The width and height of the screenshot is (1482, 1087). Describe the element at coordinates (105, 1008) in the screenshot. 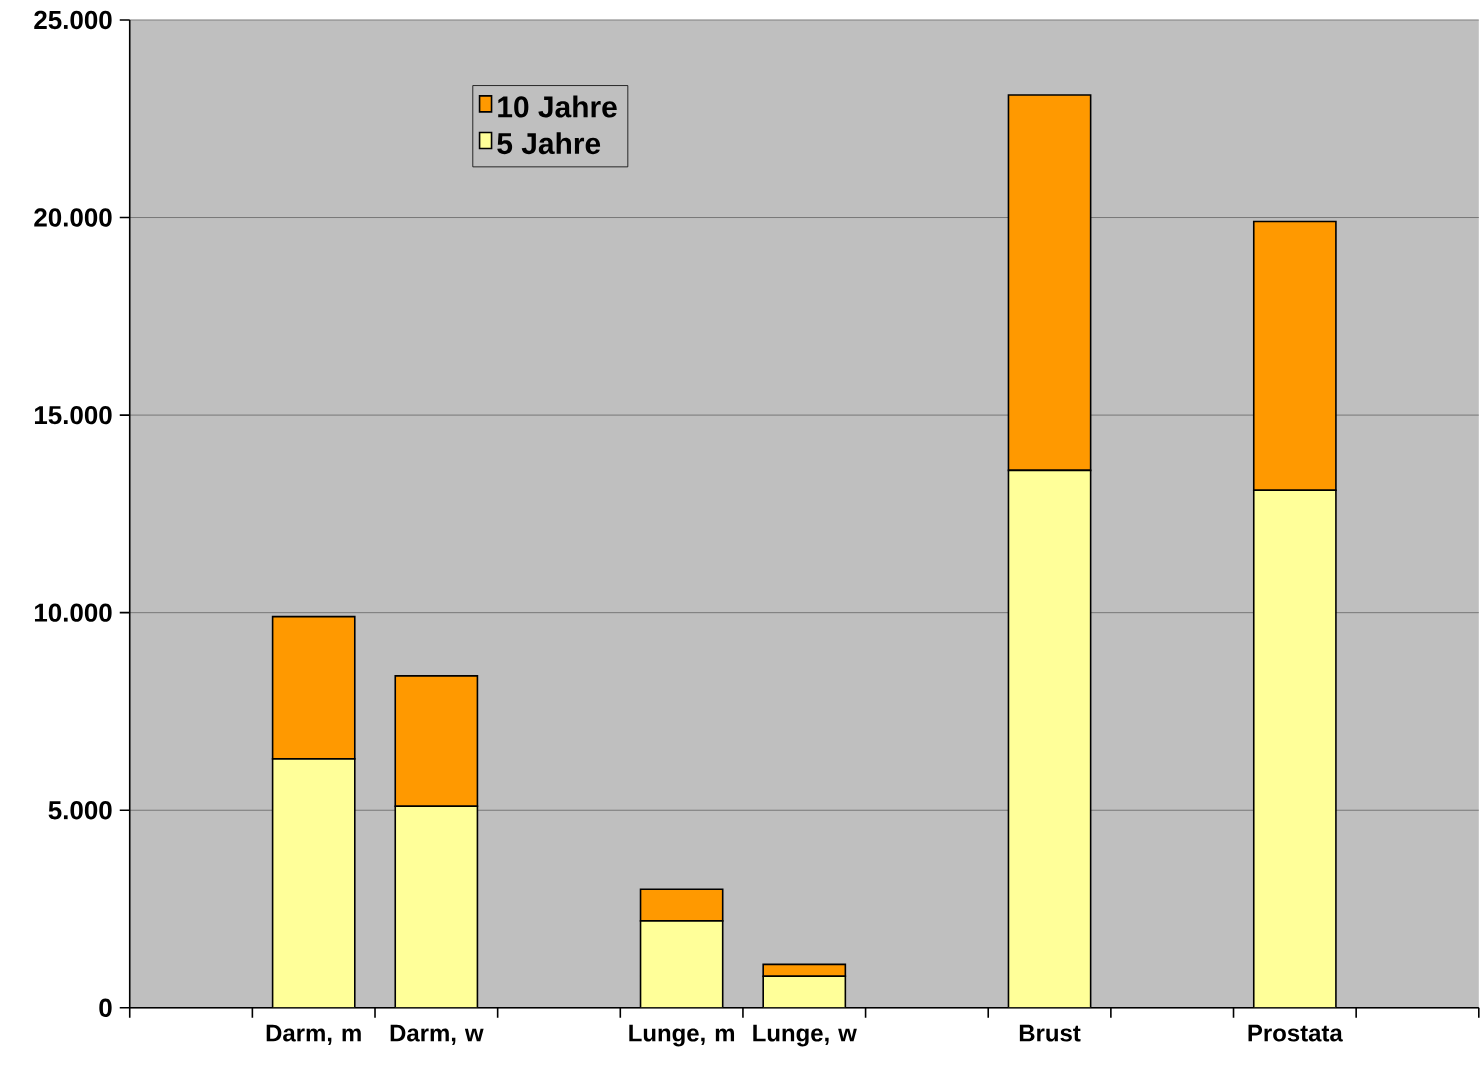

I see `y-tick-label: 0` at that location.